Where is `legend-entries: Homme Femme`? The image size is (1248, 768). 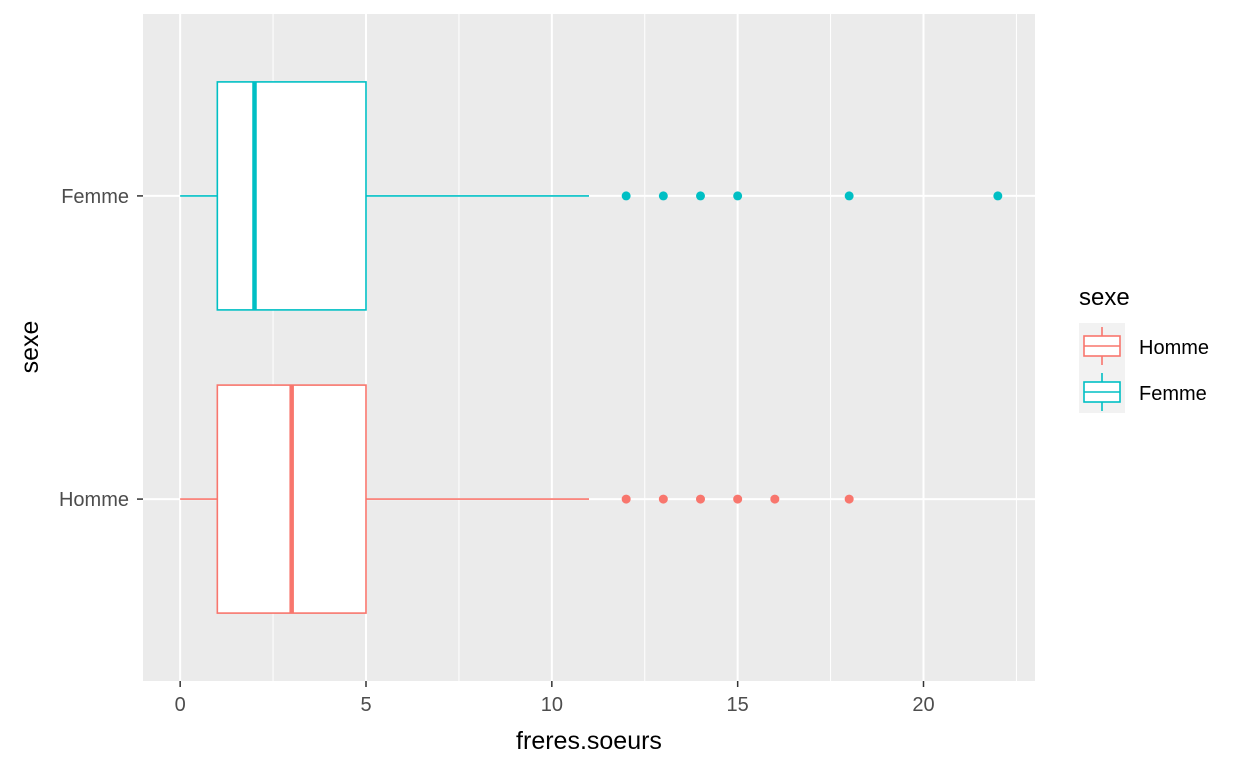
legend-entries: Homme Femme is located at coordinates (1144, 368).